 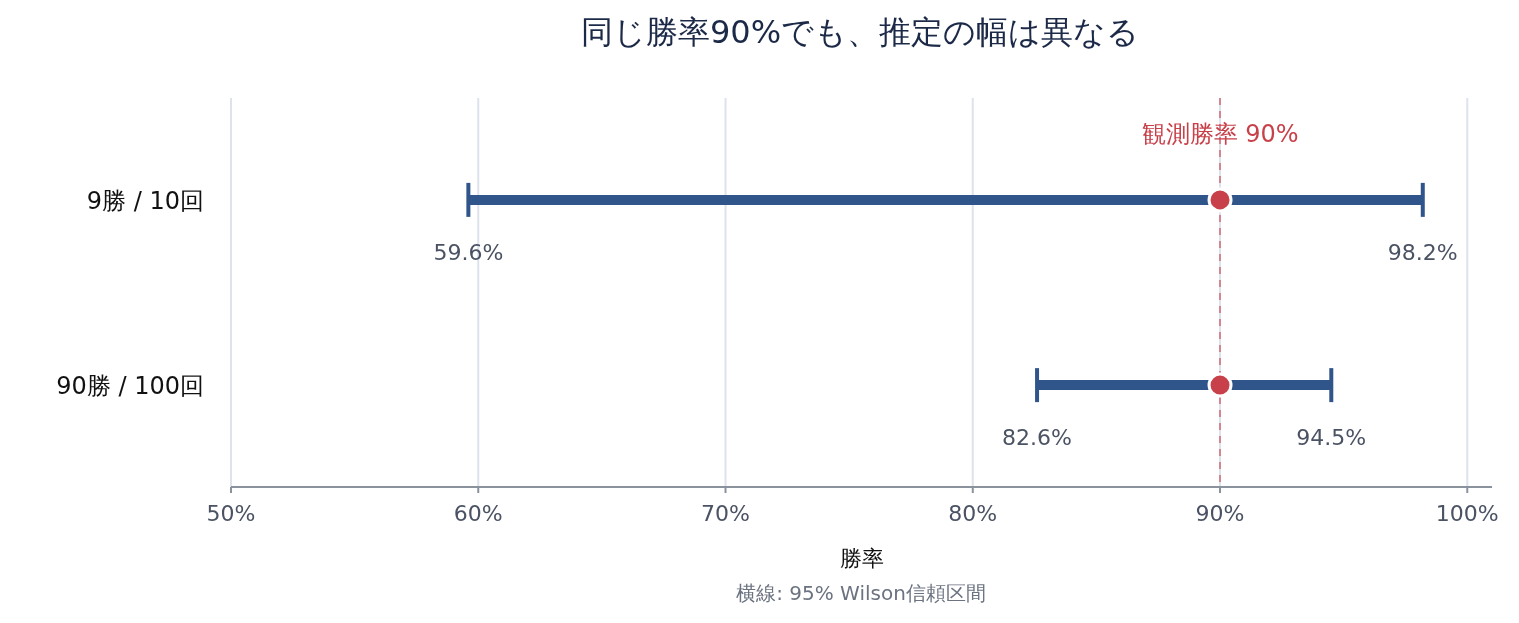 I want to click on annotation: 82.6%, so click(x=1037, y=438).